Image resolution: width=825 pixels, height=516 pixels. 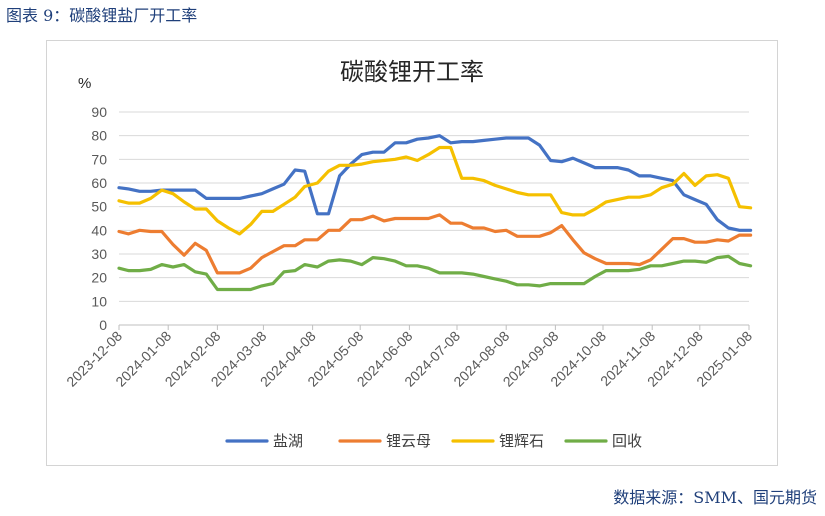 What do you see at coordinates (521, 441) in the screenshot?
I see `legend-label: 锂辉石` at bounding box center [521, 441].